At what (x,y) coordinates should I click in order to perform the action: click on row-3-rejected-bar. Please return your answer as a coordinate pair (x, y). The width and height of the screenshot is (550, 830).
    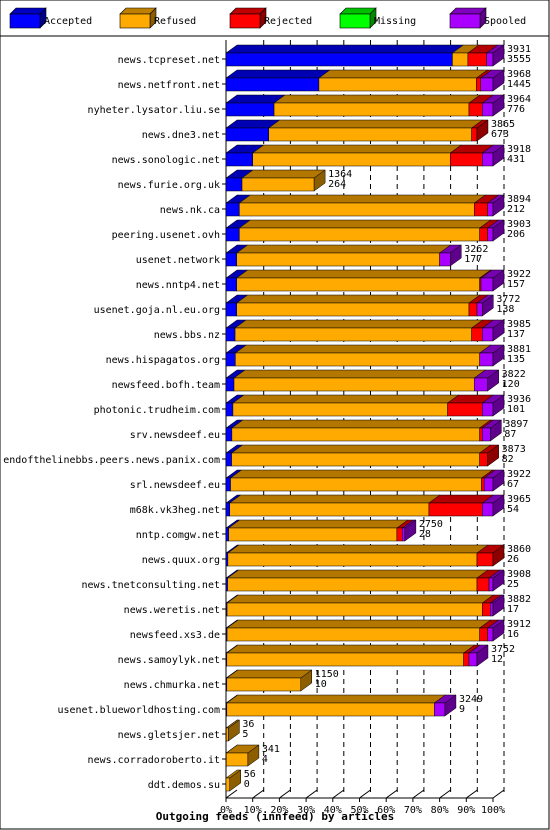
    Looking at the image, I should click on (475, 109).